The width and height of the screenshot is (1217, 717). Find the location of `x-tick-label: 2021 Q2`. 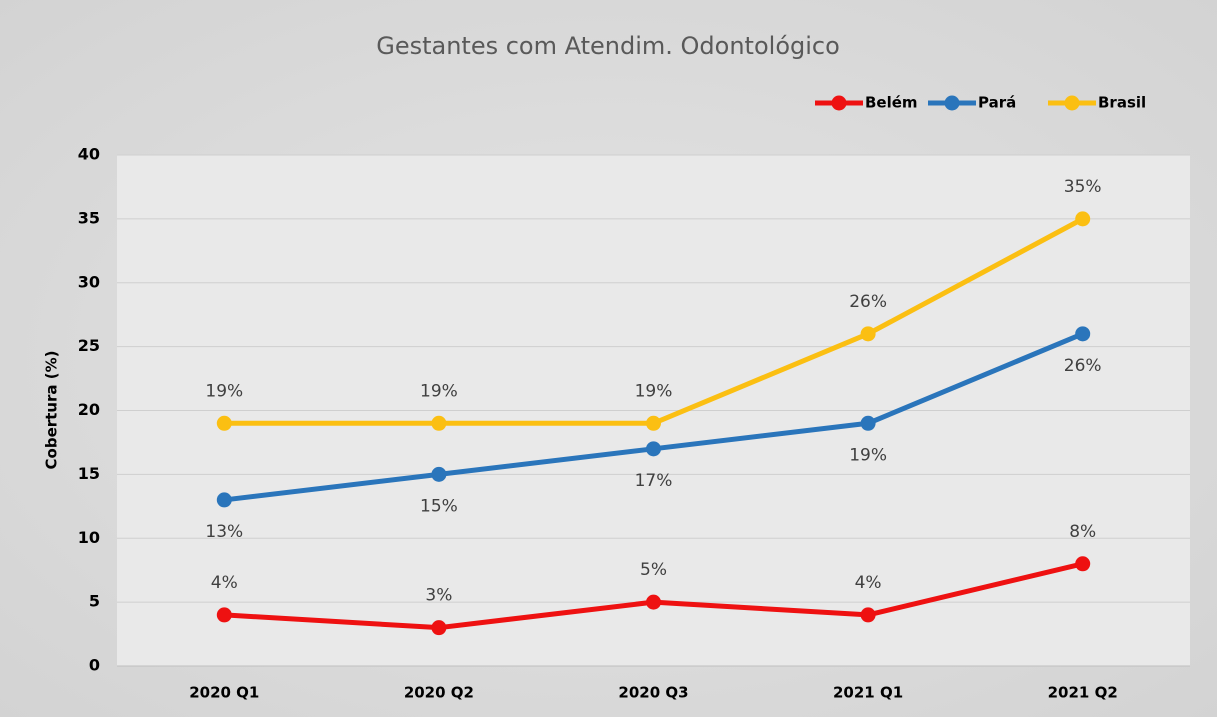

x-tick-label: 2021 Q2 is located at coordinates (1083, 693).